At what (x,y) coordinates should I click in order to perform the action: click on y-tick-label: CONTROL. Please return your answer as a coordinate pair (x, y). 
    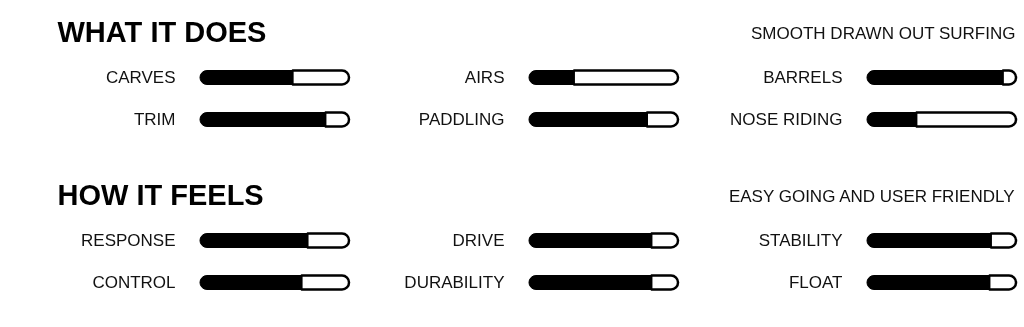
    Looking at the image, I should click on (134, 282).